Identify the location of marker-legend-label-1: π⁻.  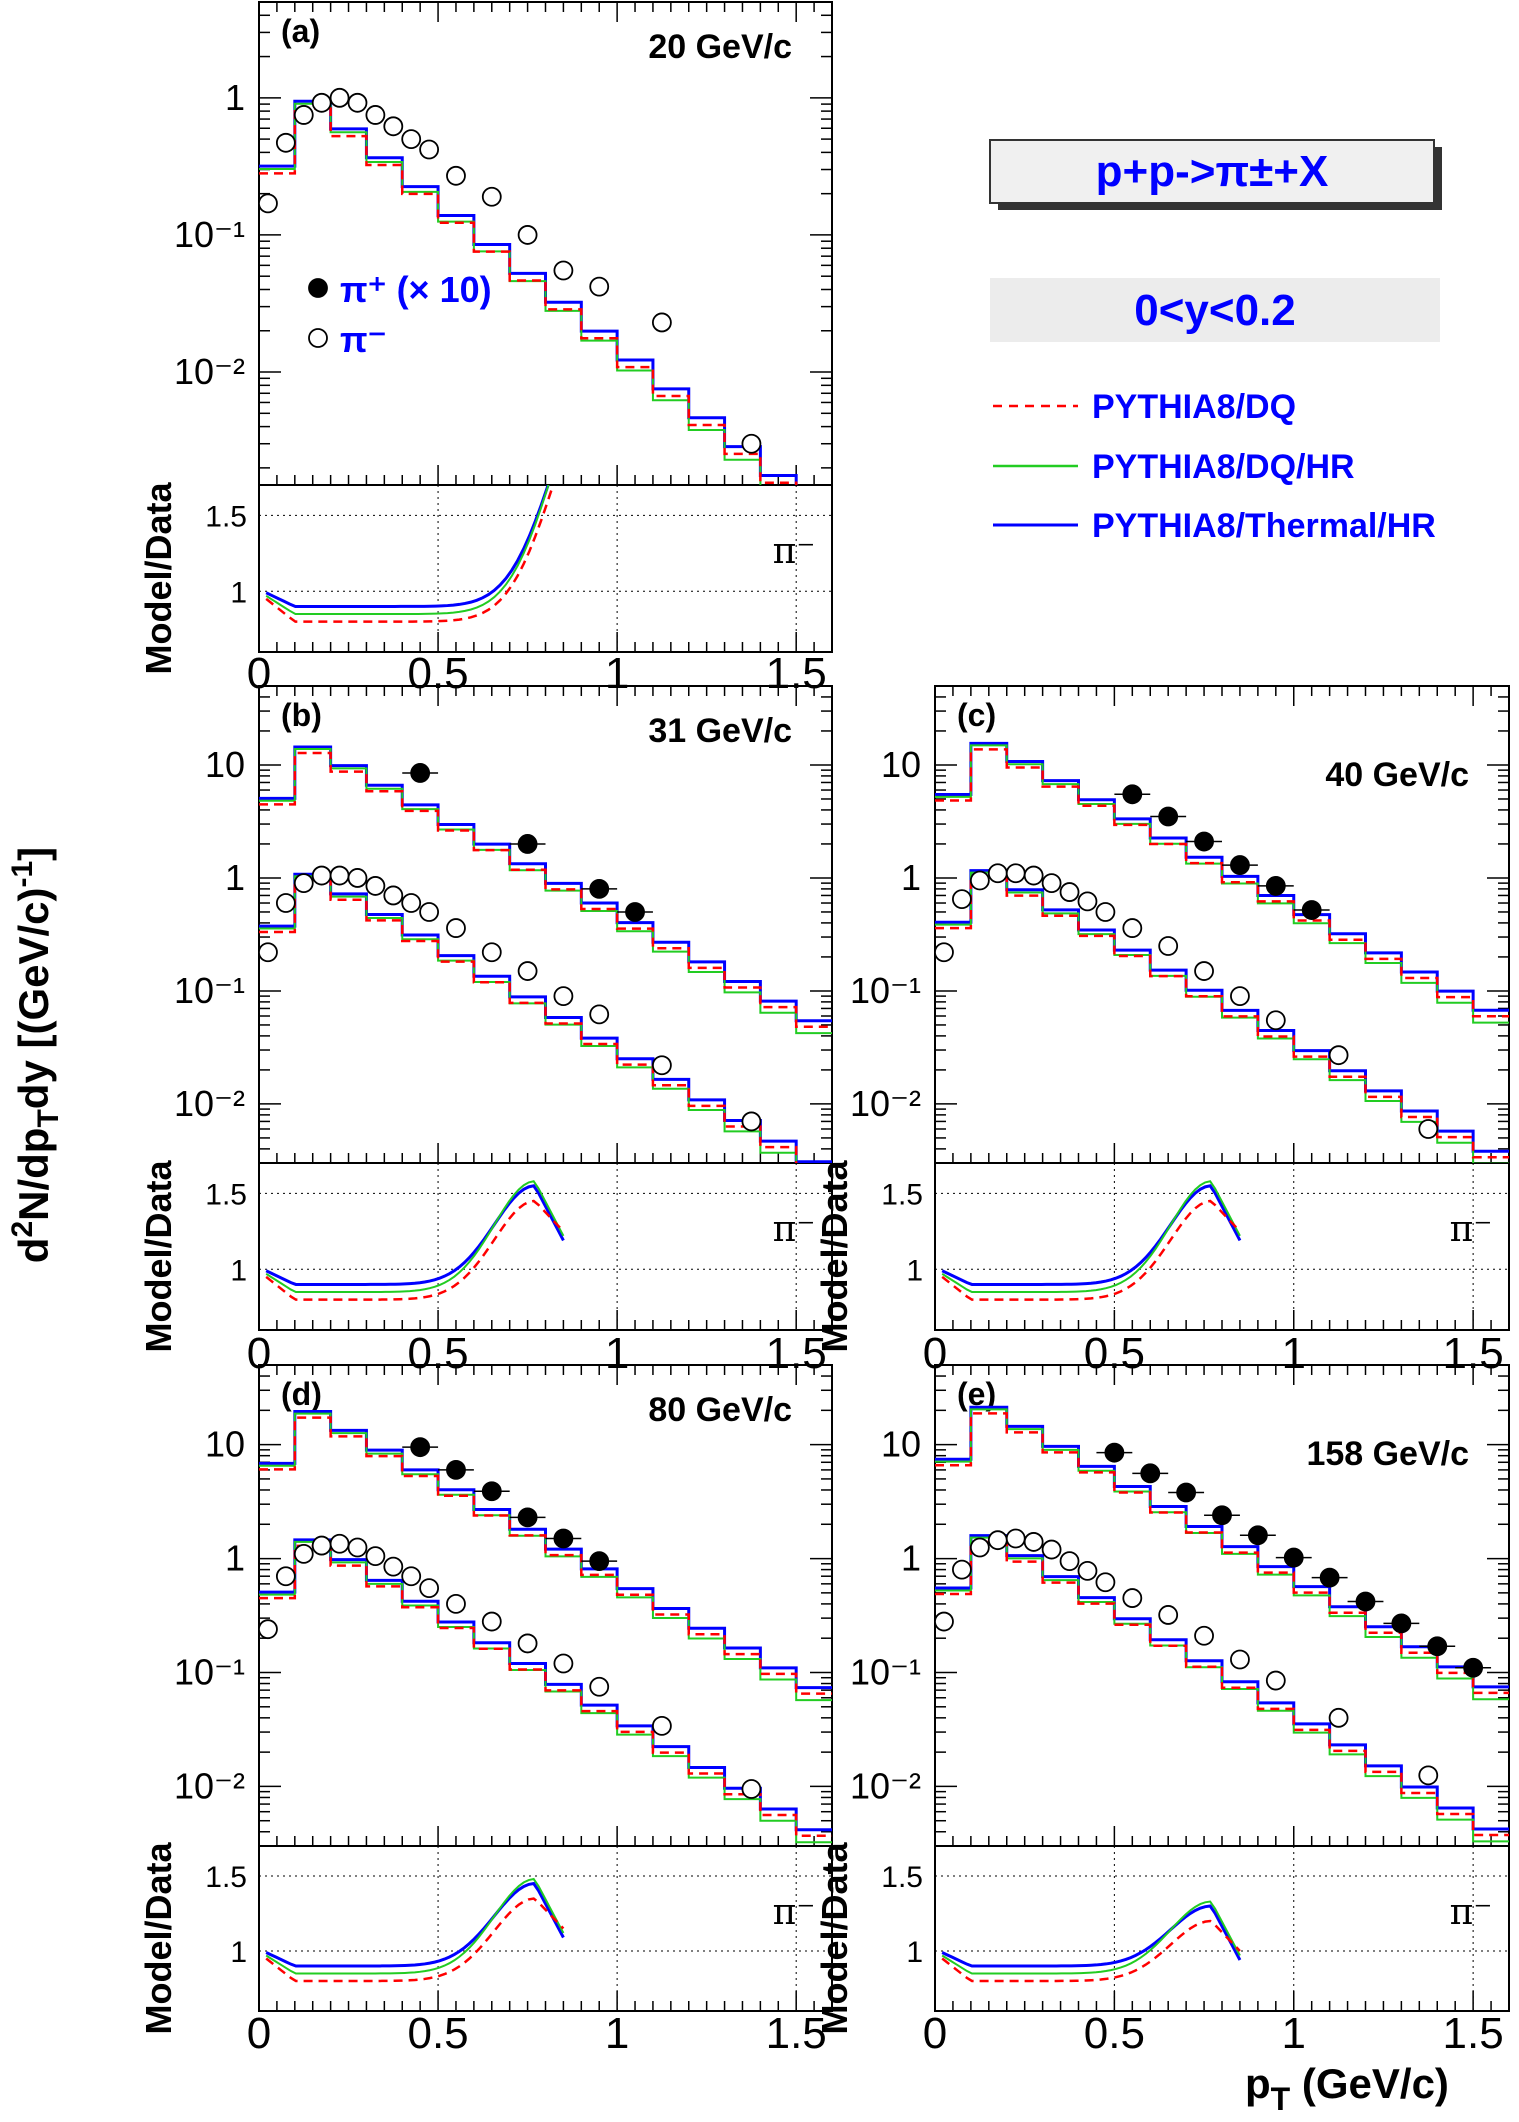
(363, 339).